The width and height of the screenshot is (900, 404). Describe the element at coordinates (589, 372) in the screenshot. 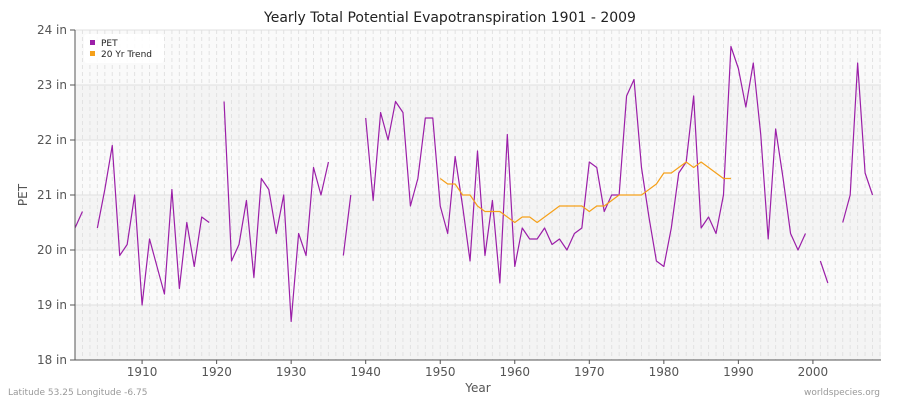

I see `x-tick-label: 1970` at that location.